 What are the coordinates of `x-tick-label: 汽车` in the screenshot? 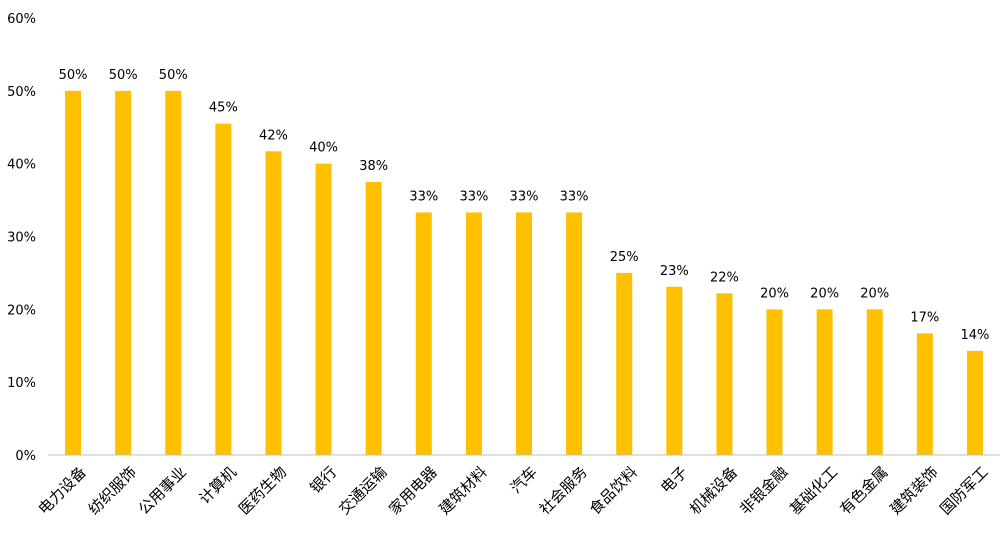 It's located at (524, 480).